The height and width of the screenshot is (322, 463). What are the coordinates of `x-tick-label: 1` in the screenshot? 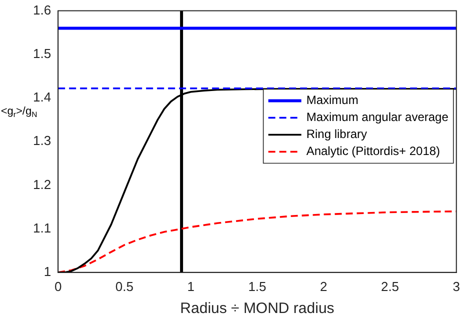 It's located at (190, 286).